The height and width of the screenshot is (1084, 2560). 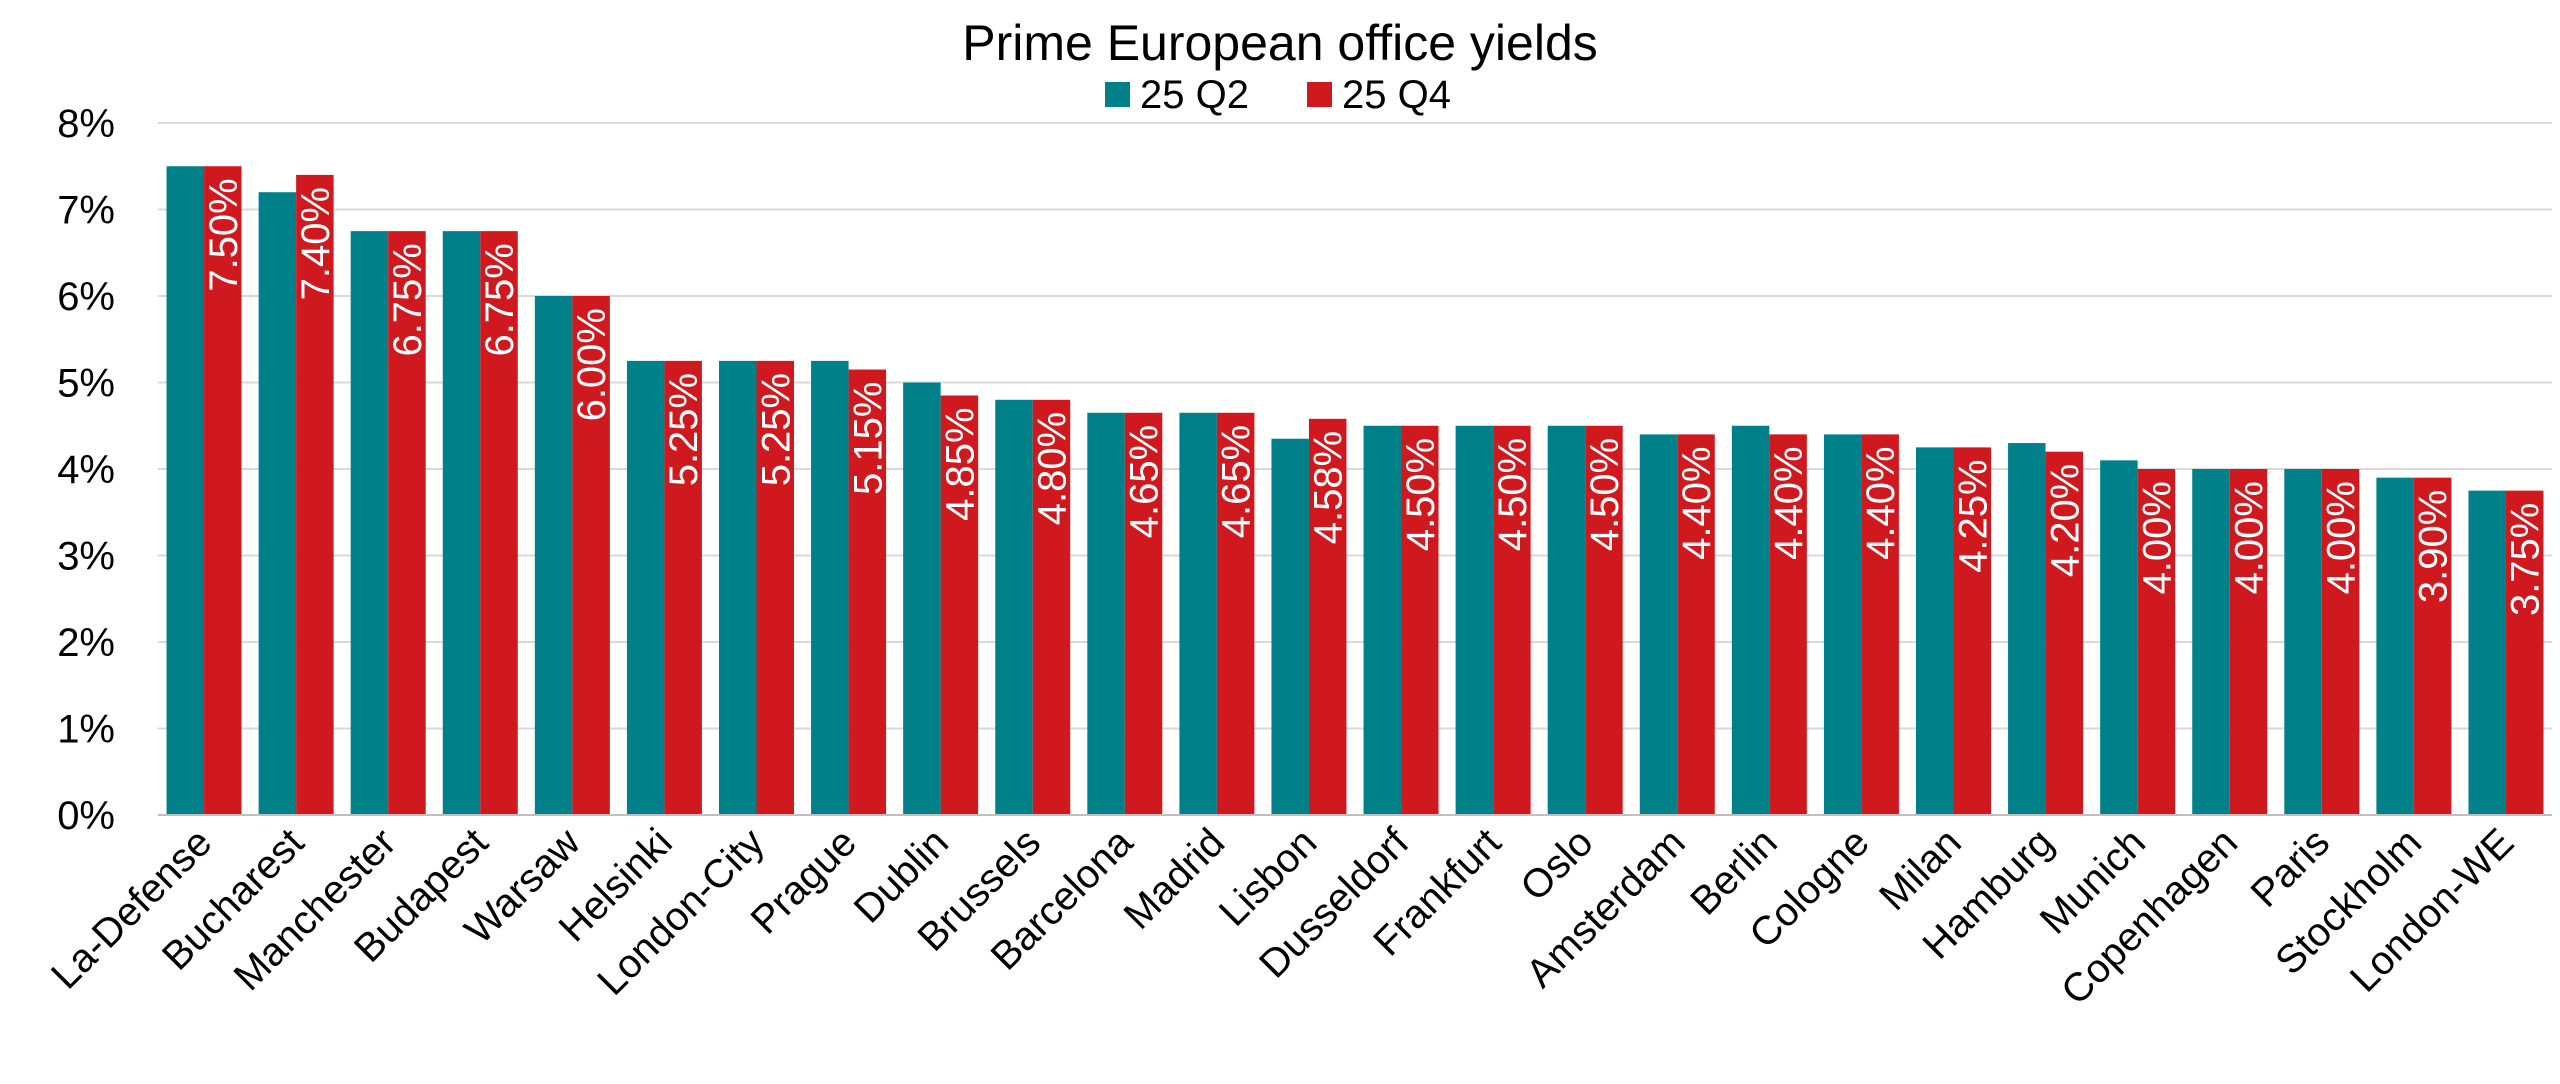 What do you see at coordinates (2156, 642) in the screenshot?
I see `bar-munich-25-q4` at bounding box center [2156, 642].